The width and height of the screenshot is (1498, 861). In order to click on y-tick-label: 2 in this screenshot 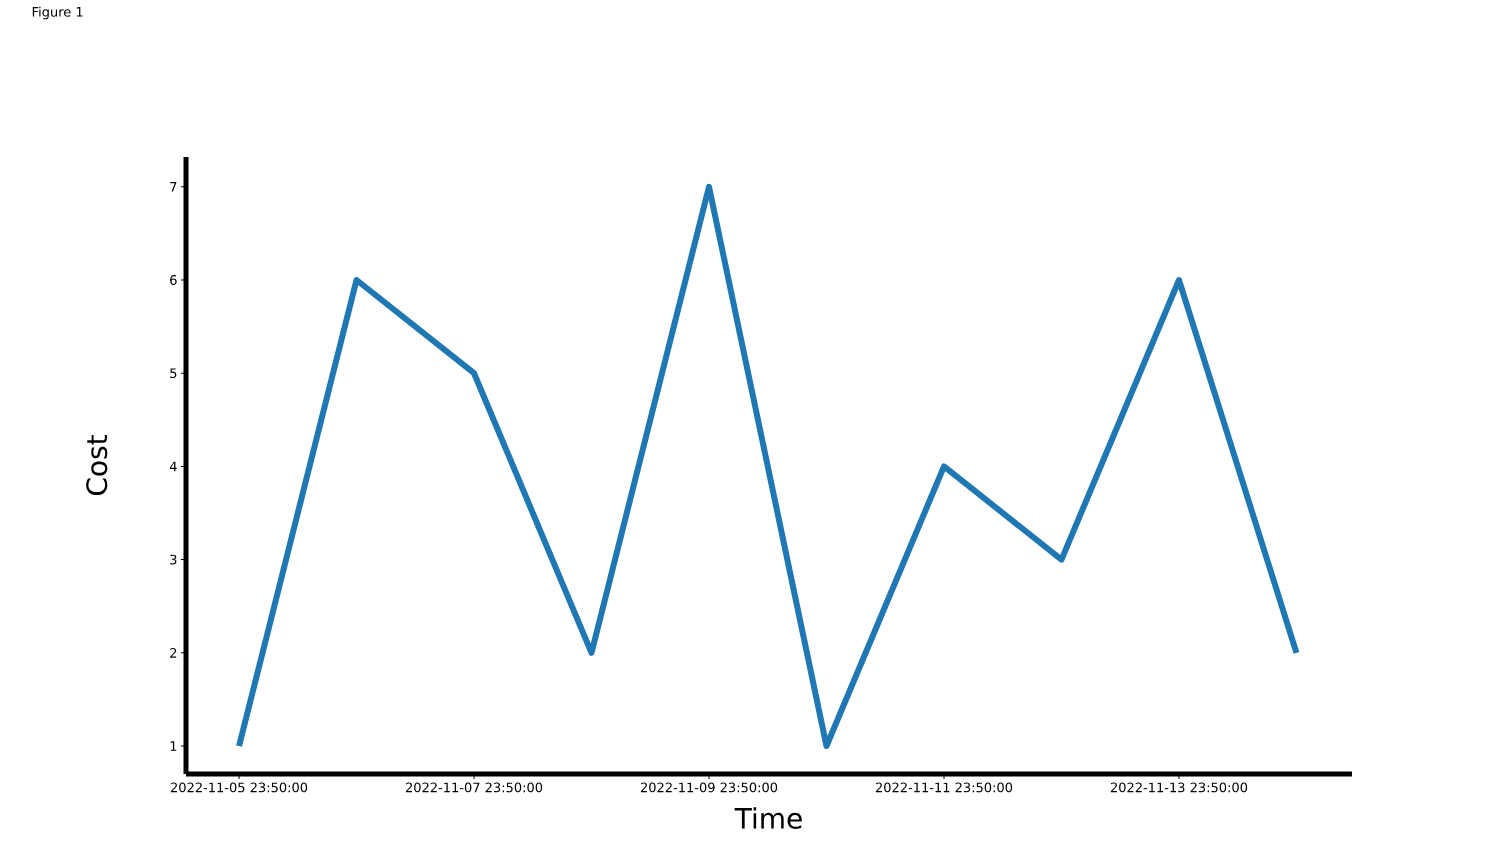, I will do `click(173, 653)`.